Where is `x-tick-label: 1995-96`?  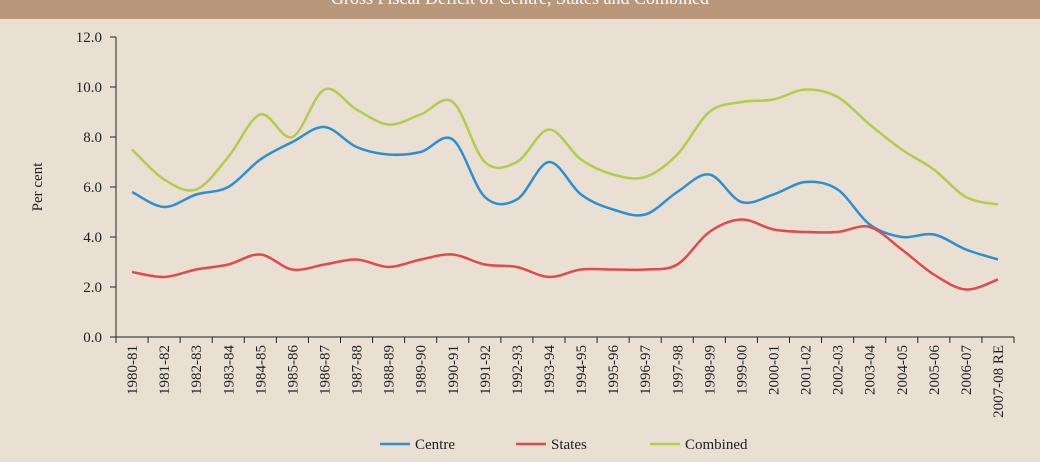 x-tick-label: 1995-96 is located at coordinates (614, 370).